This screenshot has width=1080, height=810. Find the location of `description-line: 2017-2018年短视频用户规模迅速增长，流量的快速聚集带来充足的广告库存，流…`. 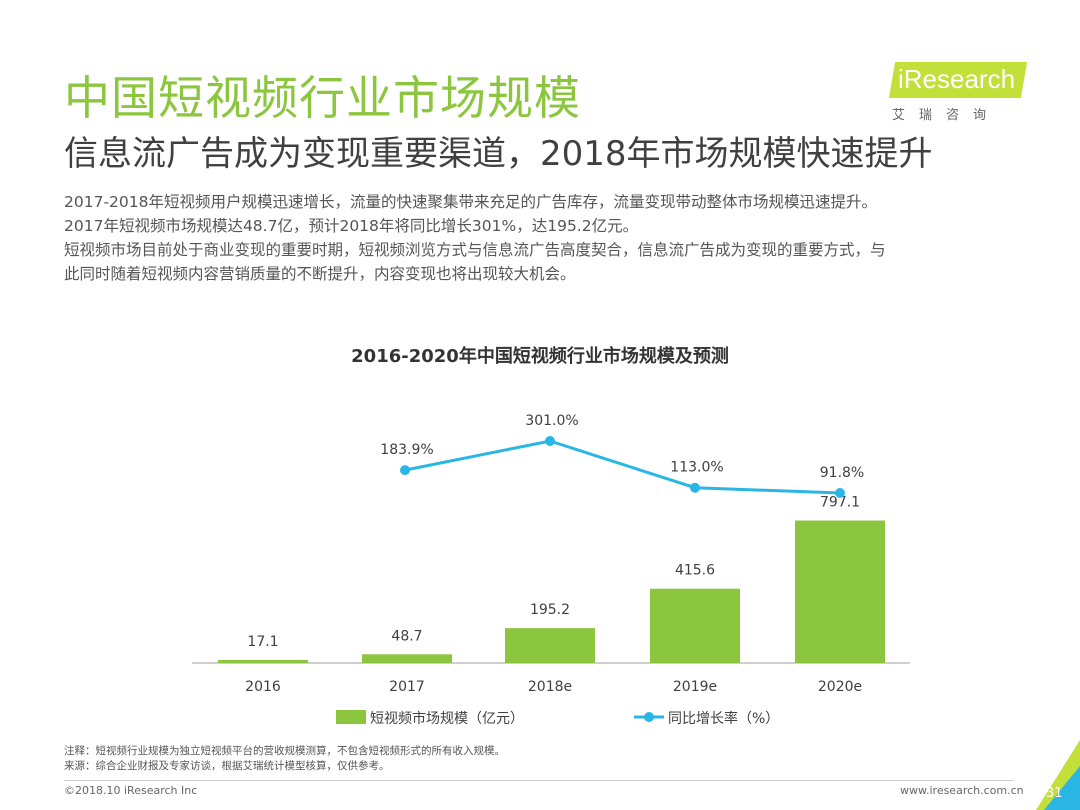

description-line: 2017-2018年短视频用户规模迅速增长，流量的快速聚集带来充足的广告库存，流… is located at coordinates (470, 202).